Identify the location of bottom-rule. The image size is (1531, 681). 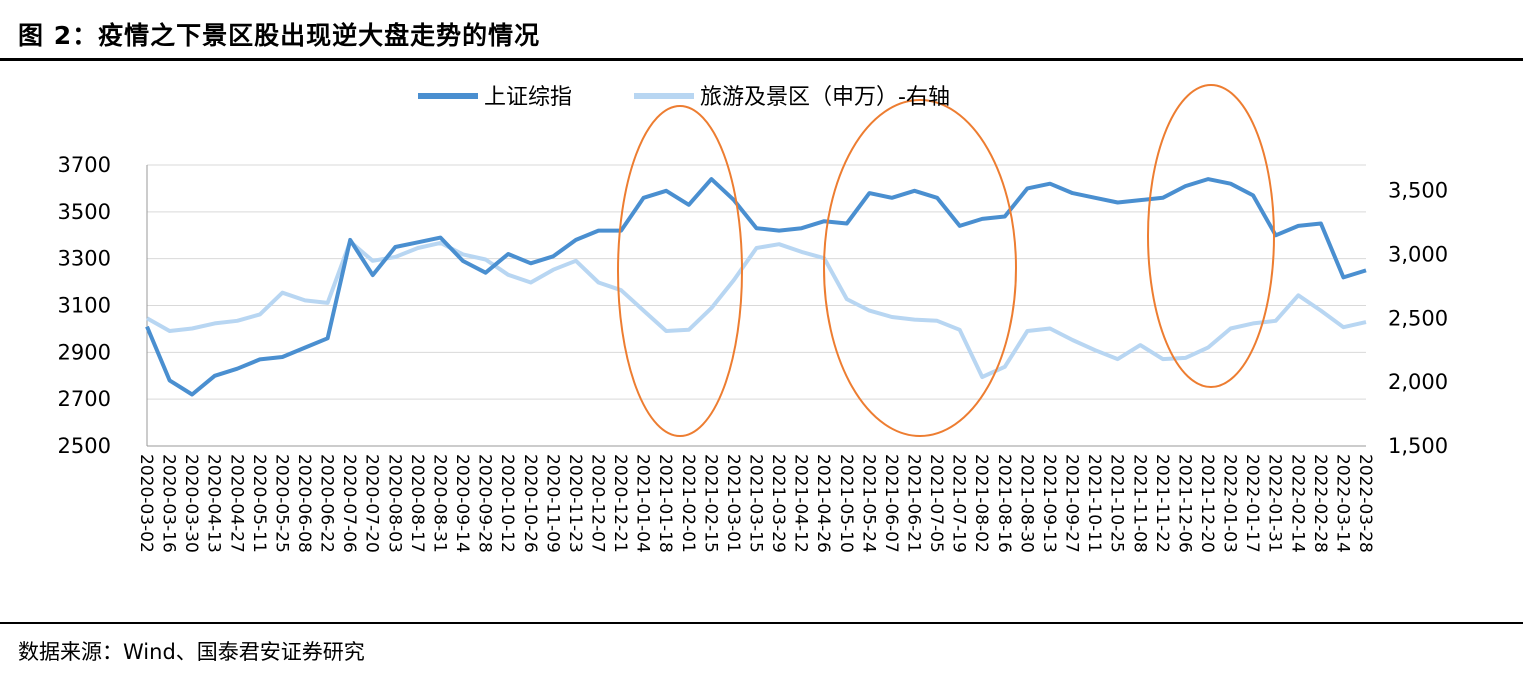
(761, 623).